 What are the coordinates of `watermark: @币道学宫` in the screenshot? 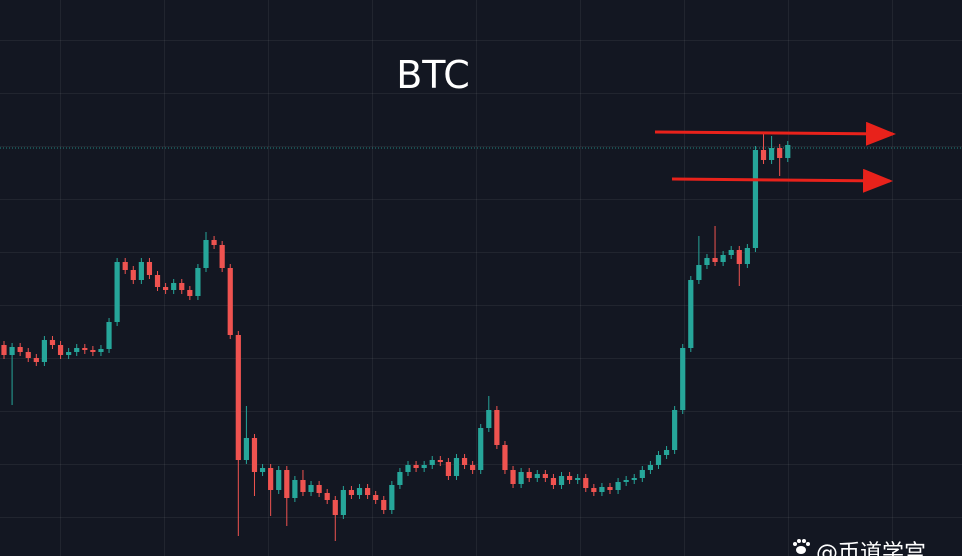 It's located at (871, 548).